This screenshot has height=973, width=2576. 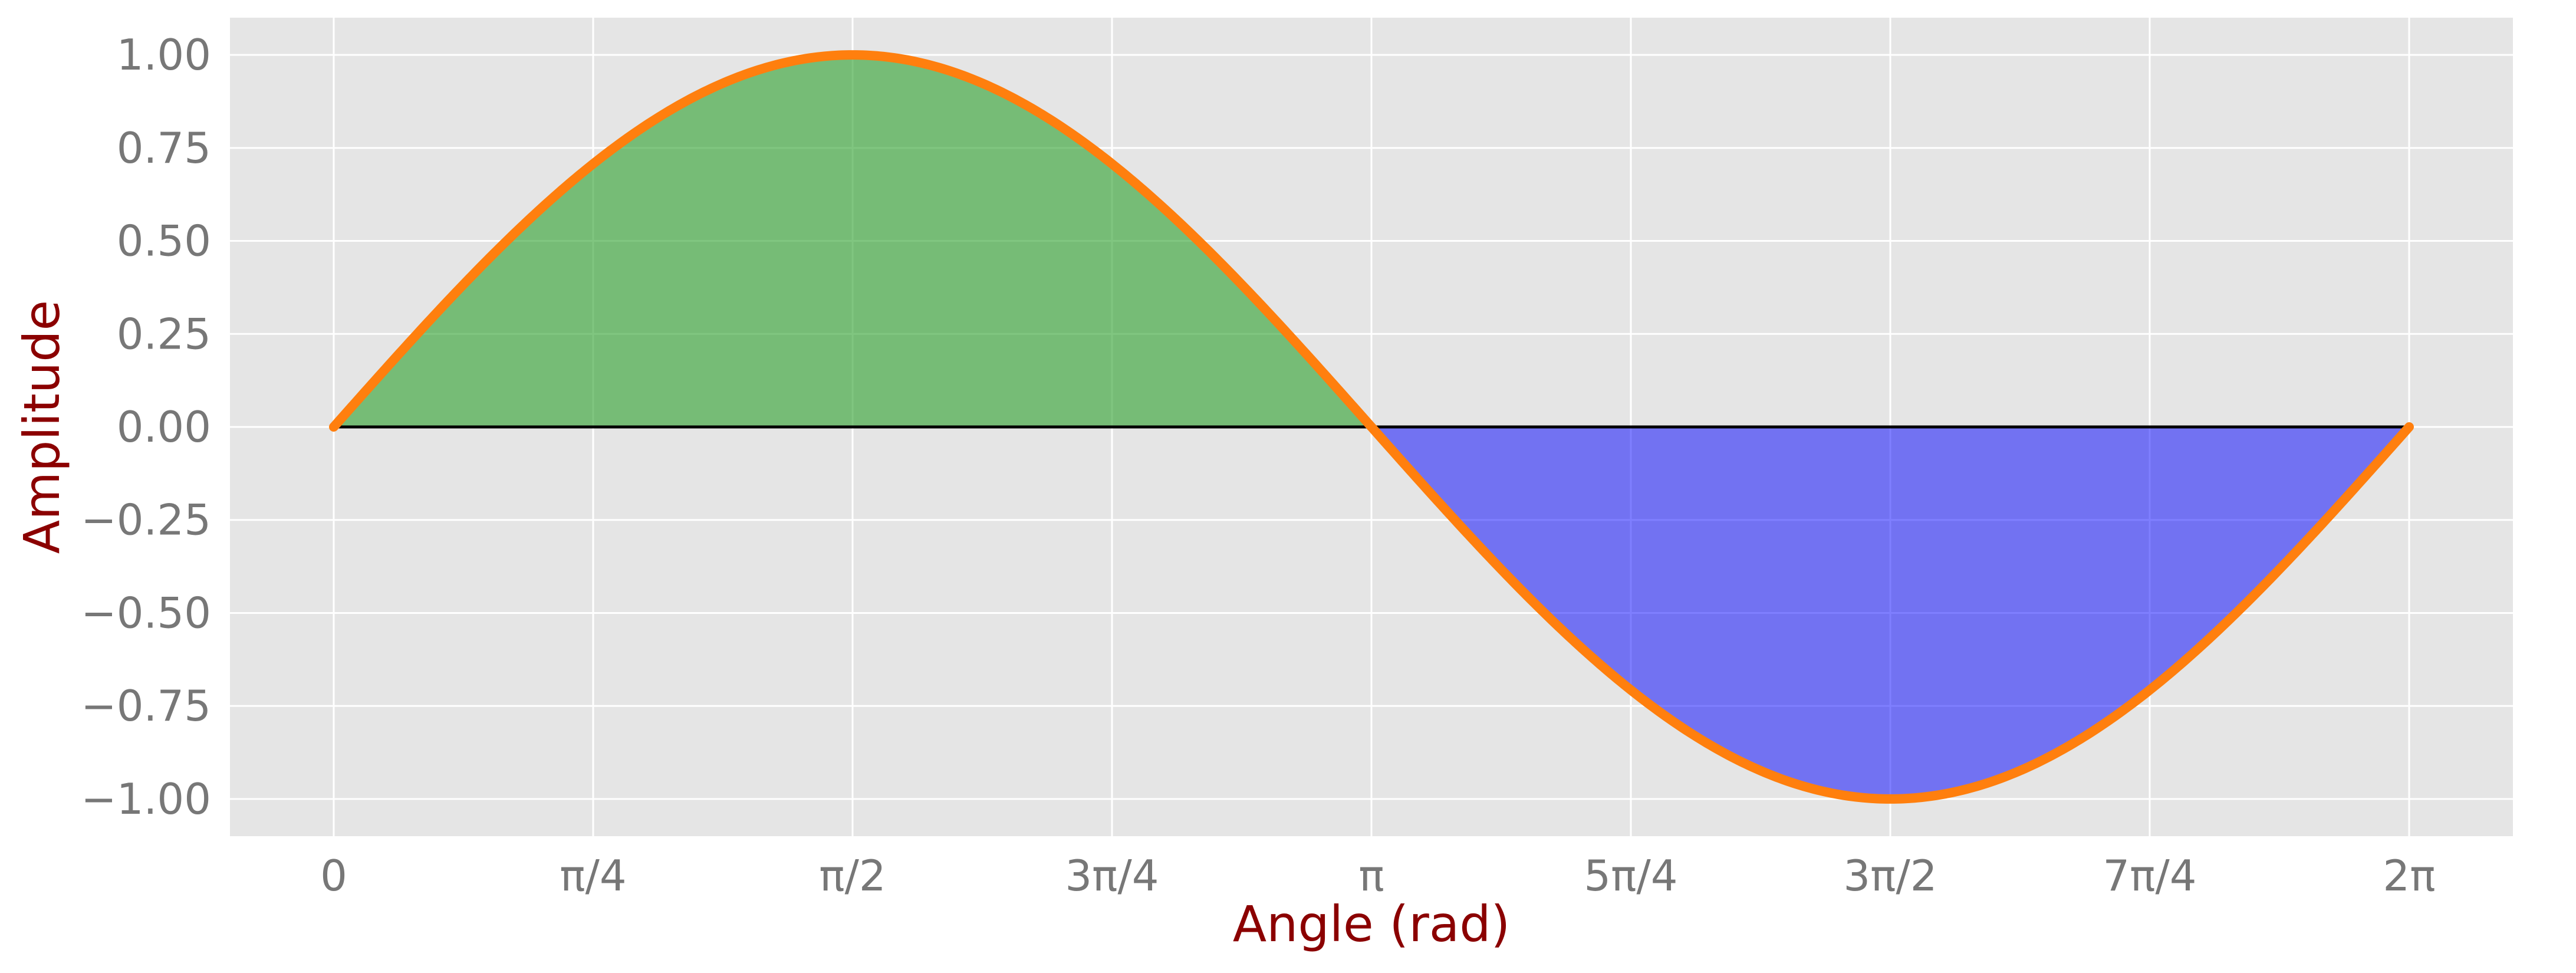 I want to click on y-tick-label: 0.50, so click(x=164, y=241).